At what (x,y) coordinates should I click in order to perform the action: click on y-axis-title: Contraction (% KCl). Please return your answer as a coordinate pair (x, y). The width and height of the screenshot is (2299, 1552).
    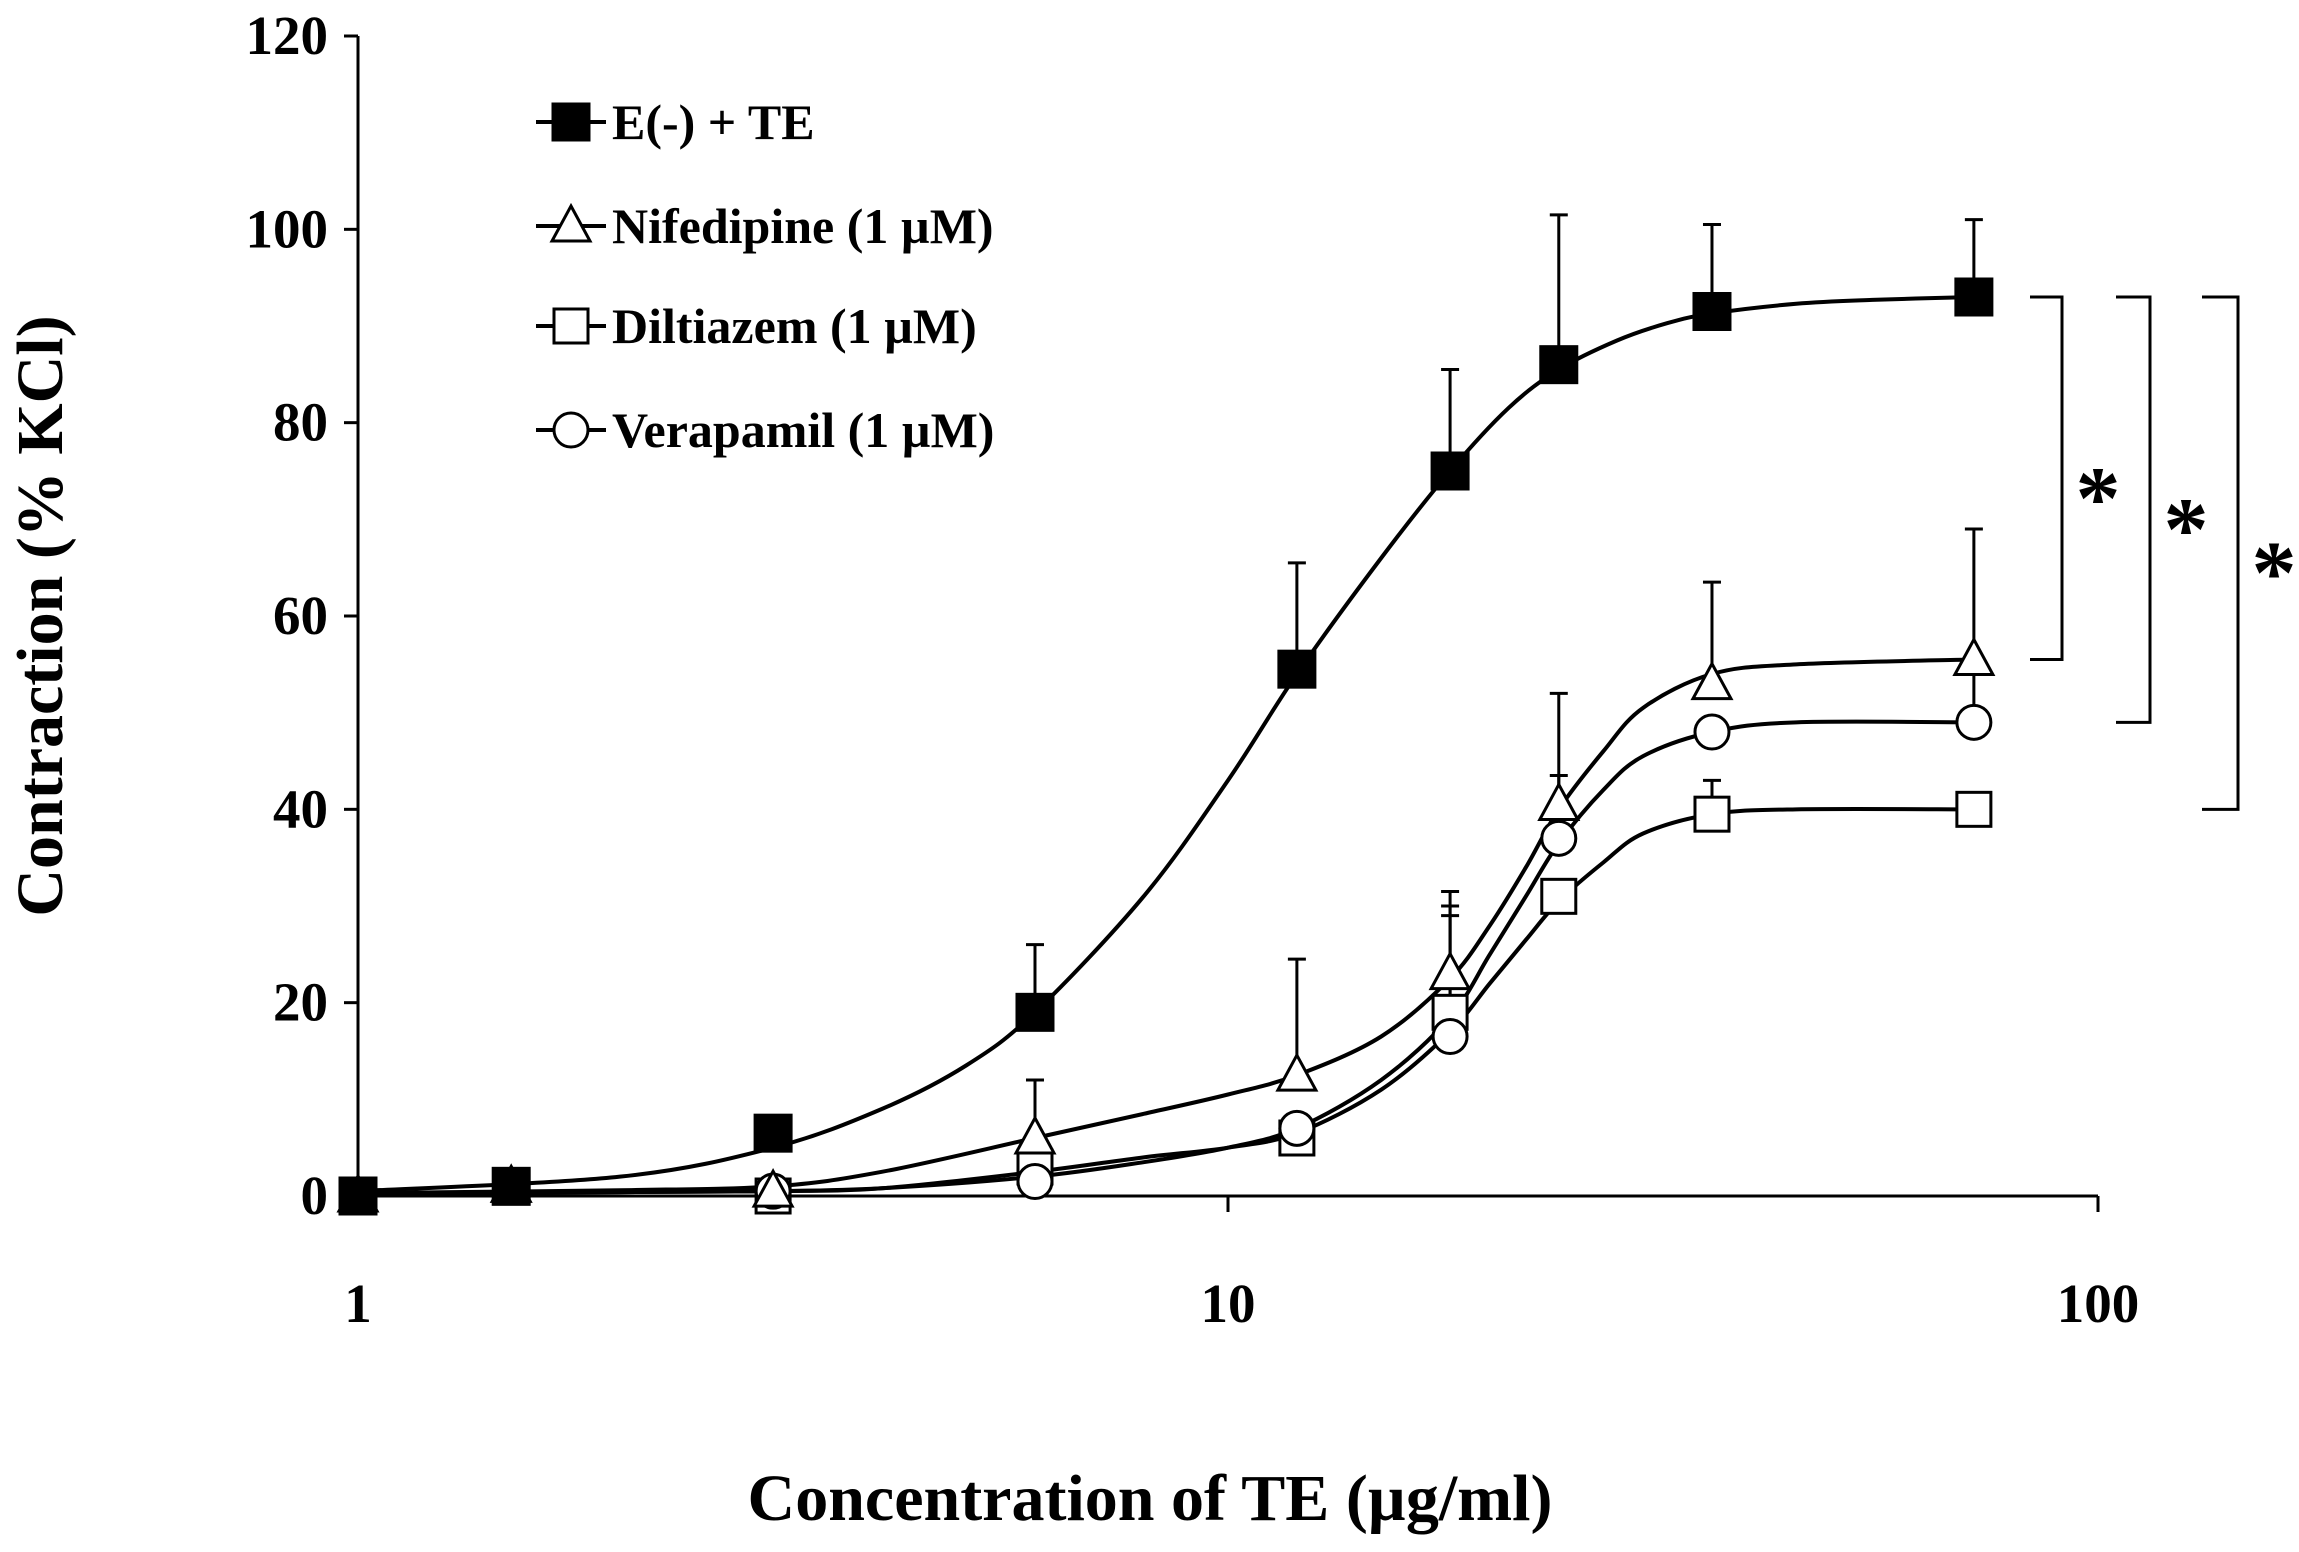
    Looking at the image, I should click on (40, 615).